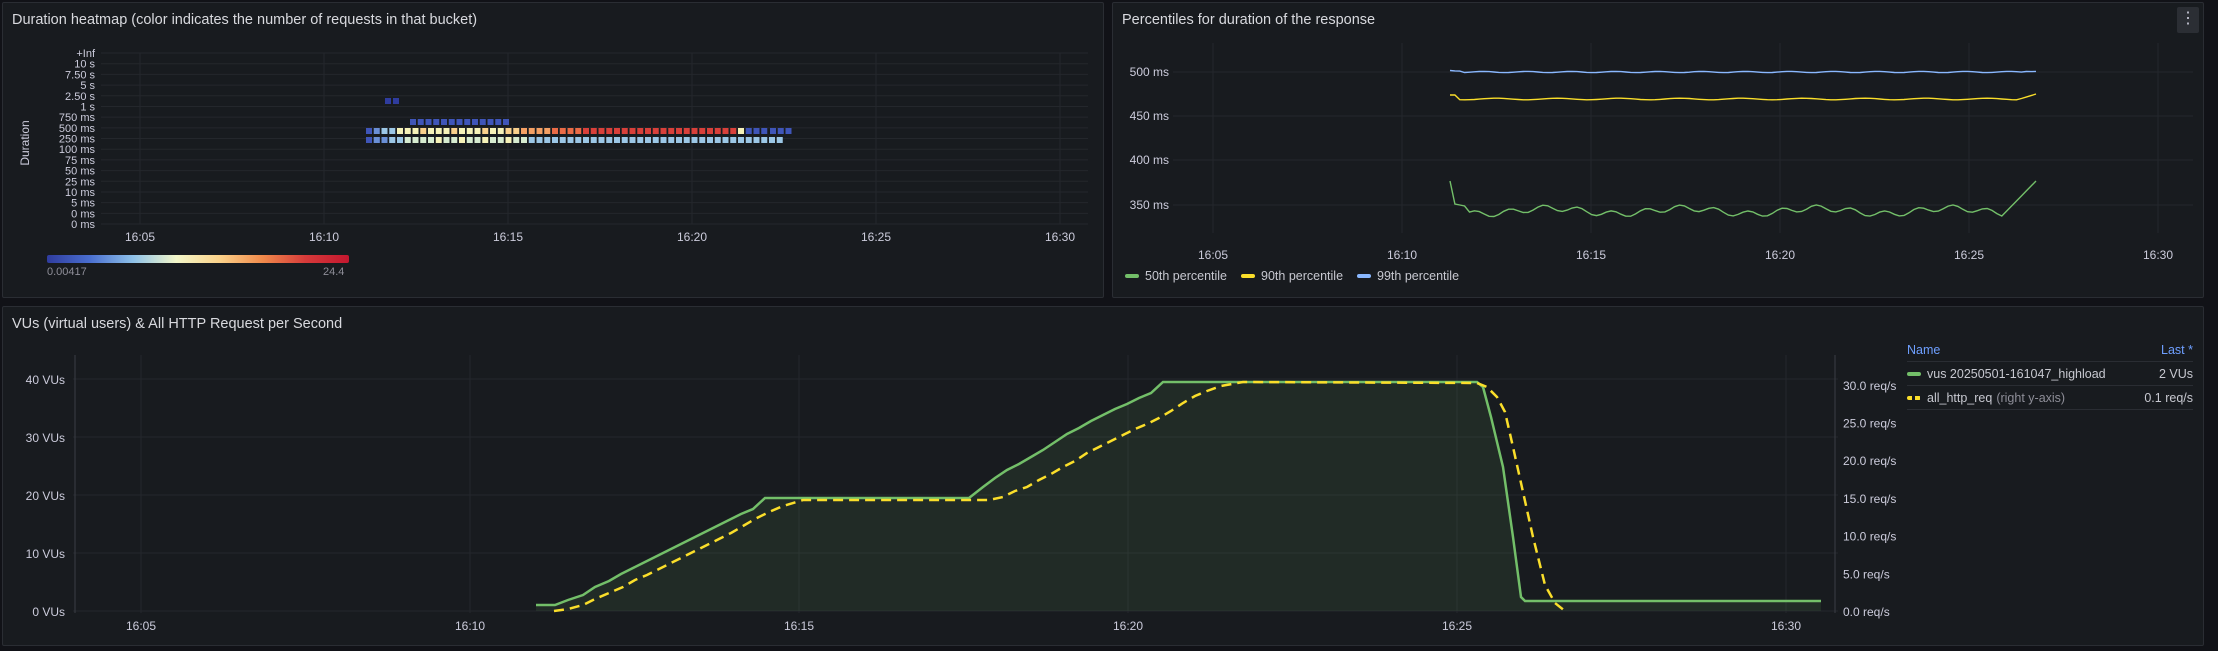 The image size is (2218, 651). What do you see at coordinates (83, 214) in the screenshot?
I see `heatmap-y-tick: 0 ms` at bounding box center [83, 214].